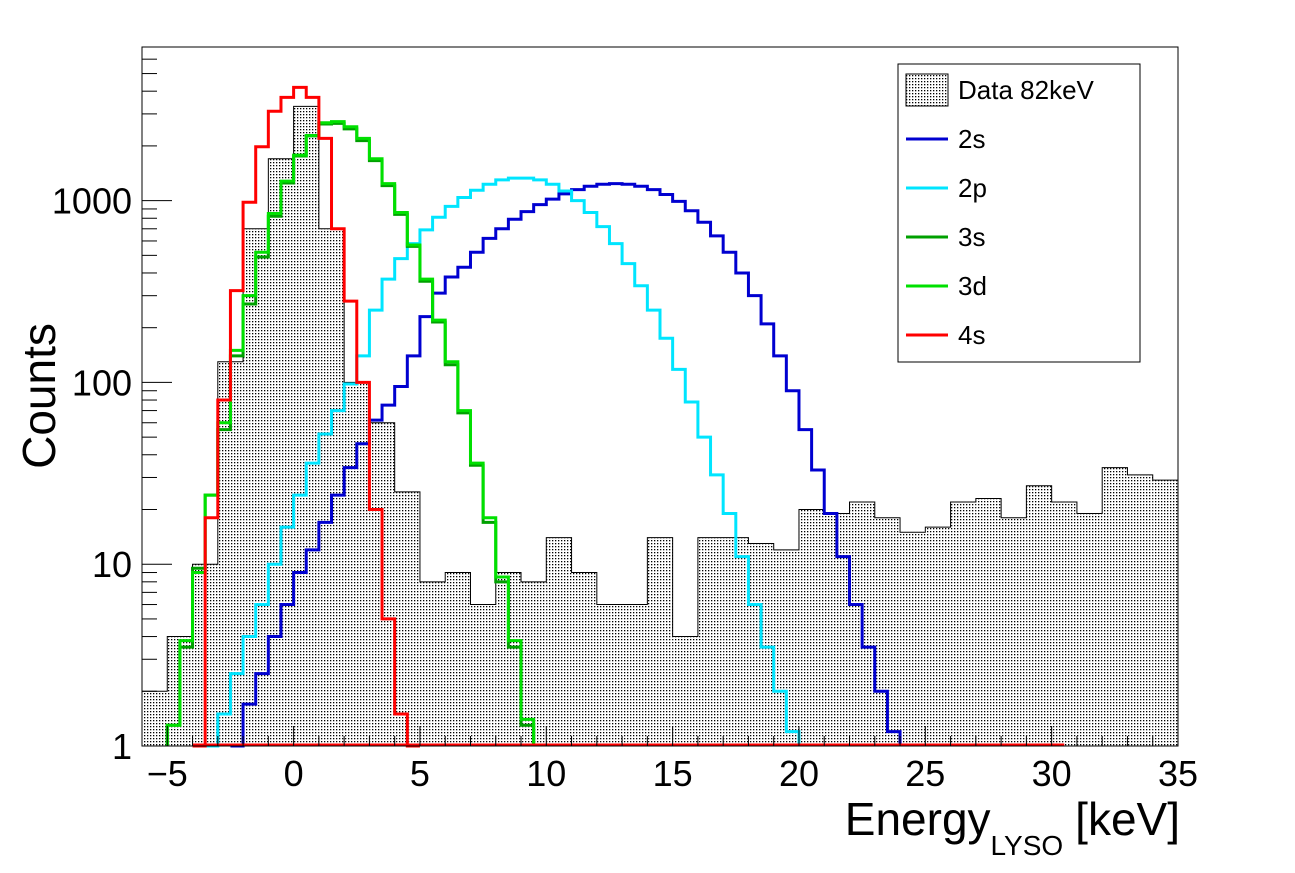 This screenshot has height=873, width=1295. Describe the element at coordinates (1052, 773) in the screenshot. I see `x-tick-label: 30` at that location.